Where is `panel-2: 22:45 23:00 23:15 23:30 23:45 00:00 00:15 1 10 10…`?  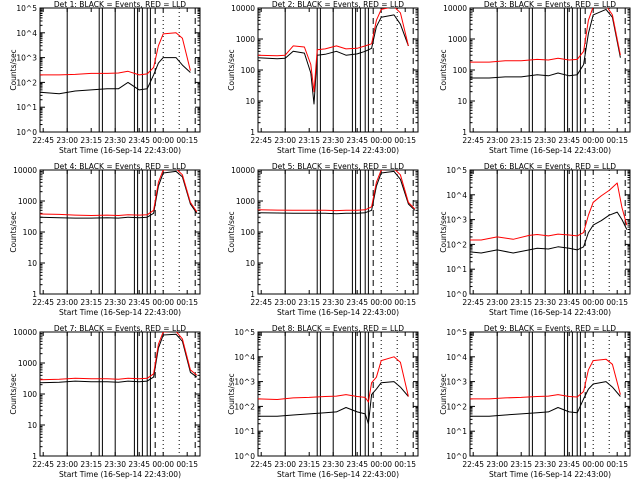
panel-2: 22:45 23:00 23:15 23:30 23:45 00:00 00:15 1 10 10… is located at coordinates (323, 77).